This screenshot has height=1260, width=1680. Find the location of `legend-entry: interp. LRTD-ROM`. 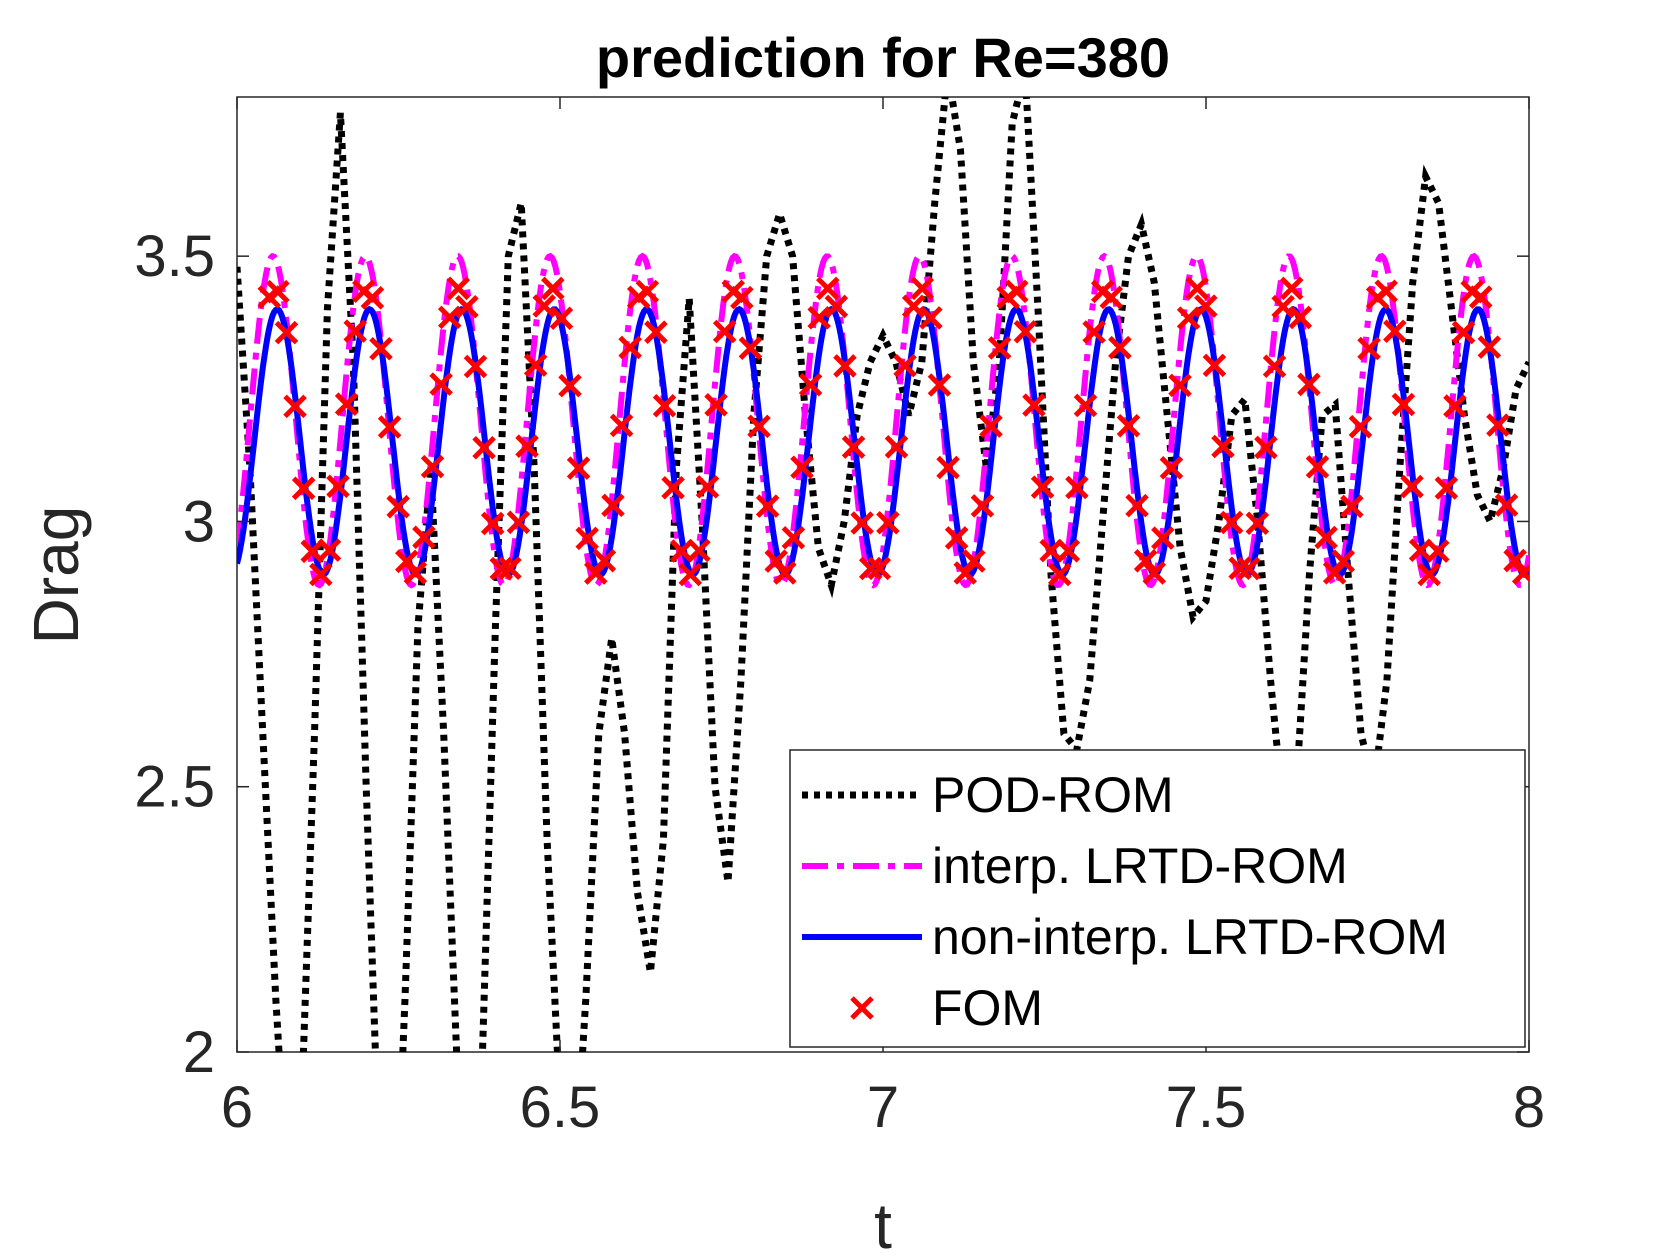

legend-entry: interp. LRTD-ROM is located at coordinates (1075, 866).